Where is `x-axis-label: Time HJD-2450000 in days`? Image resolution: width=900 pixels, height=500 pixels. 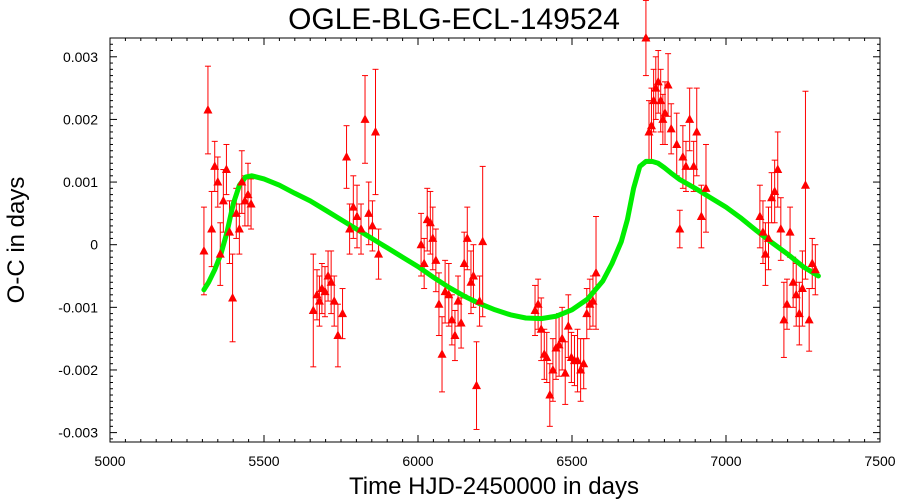 x-axis-label: Time HJD-2450000 in days is located at coordinates (494, 486).